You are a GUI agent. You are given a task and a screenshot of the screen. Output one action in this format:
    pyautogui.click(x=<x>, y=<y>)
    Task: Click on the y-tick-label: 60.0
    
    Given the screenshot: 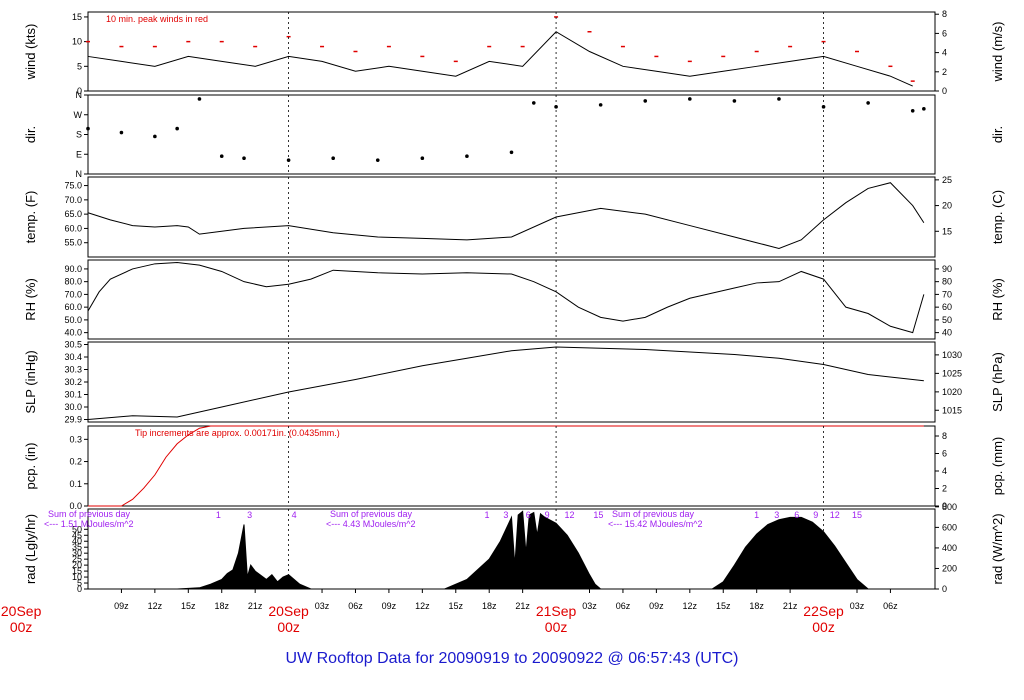 What is the action you would take?
    pyautogui.click(x=73, y=228)
    